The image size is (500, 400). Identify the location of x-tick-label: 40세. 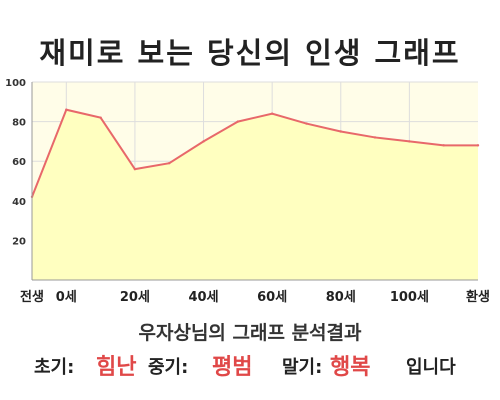
(204, 297).